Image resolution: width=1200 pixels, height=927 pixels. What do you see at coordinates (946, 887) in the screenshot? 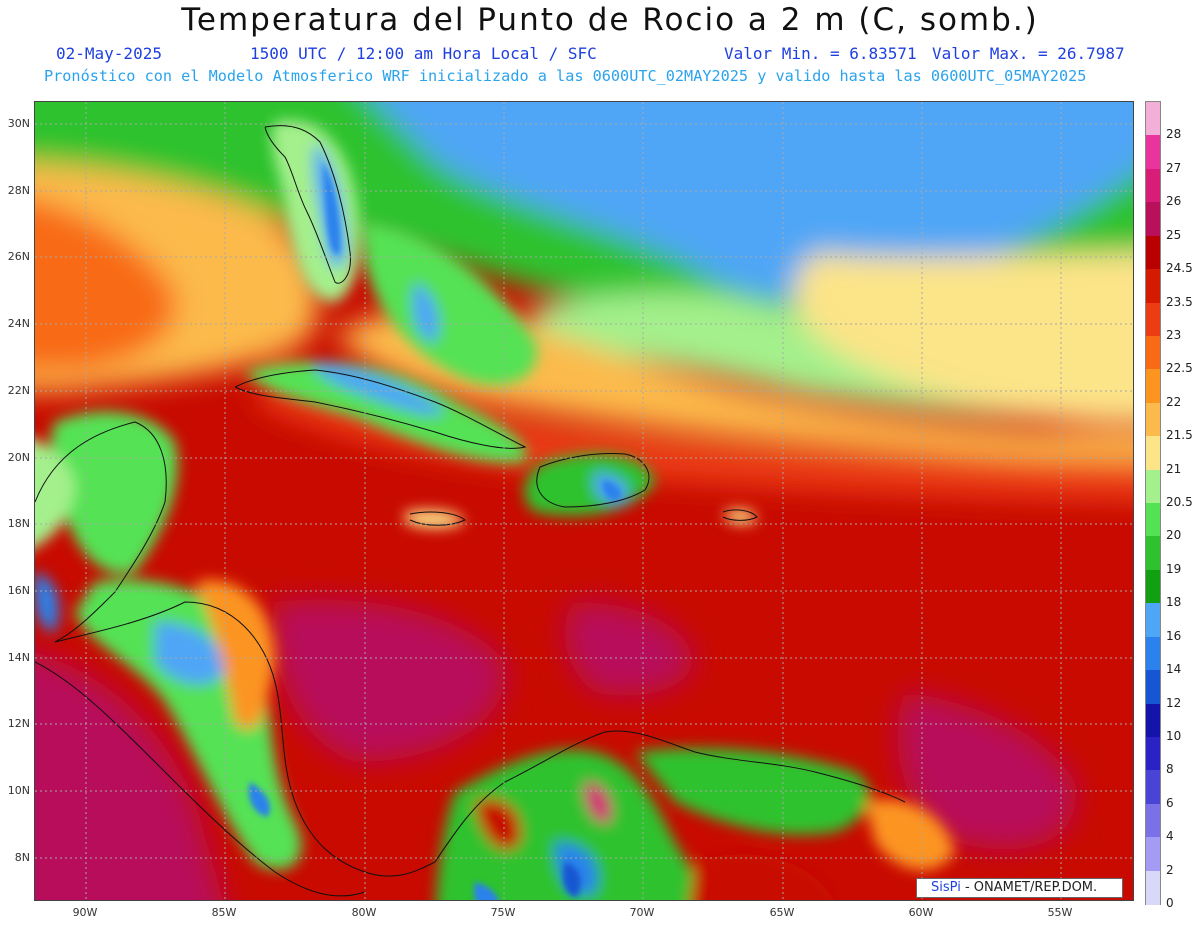
I see `credit-brand: SisPi` at bounding box center [946, 887].